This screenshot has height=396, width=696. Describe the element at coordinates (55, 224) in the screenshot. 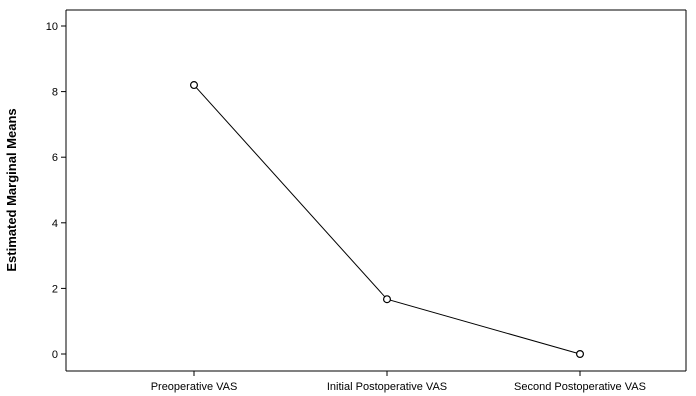

I see `y-tick-label: 4` at that location.